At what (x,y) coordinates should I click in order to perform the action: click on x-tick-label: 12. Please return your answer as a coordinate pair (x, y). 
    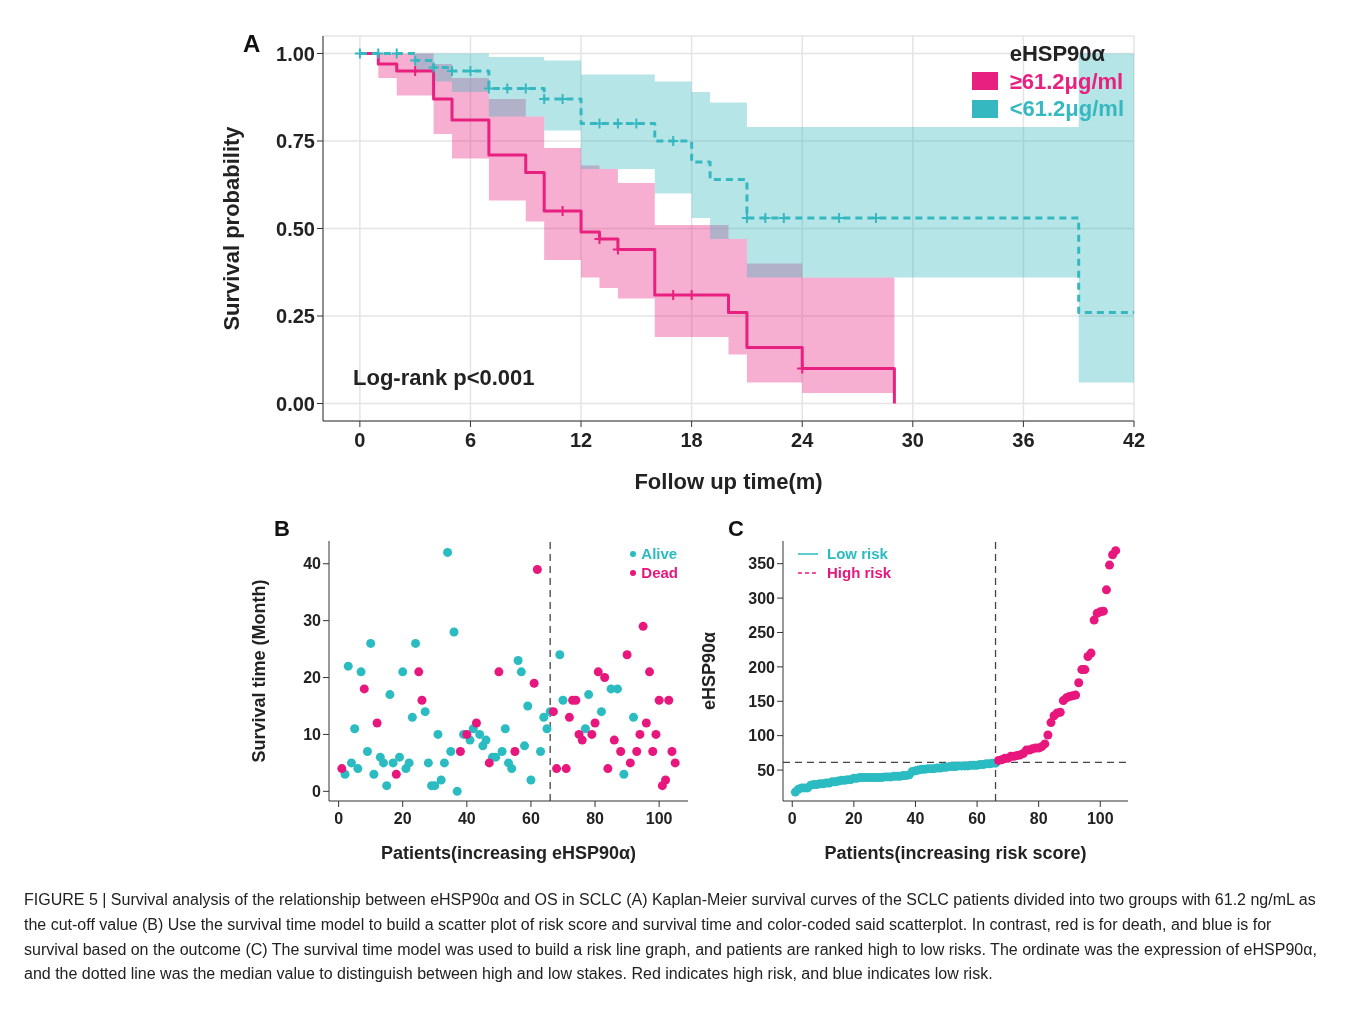
    Looking at the image, I should click on (581, 440).